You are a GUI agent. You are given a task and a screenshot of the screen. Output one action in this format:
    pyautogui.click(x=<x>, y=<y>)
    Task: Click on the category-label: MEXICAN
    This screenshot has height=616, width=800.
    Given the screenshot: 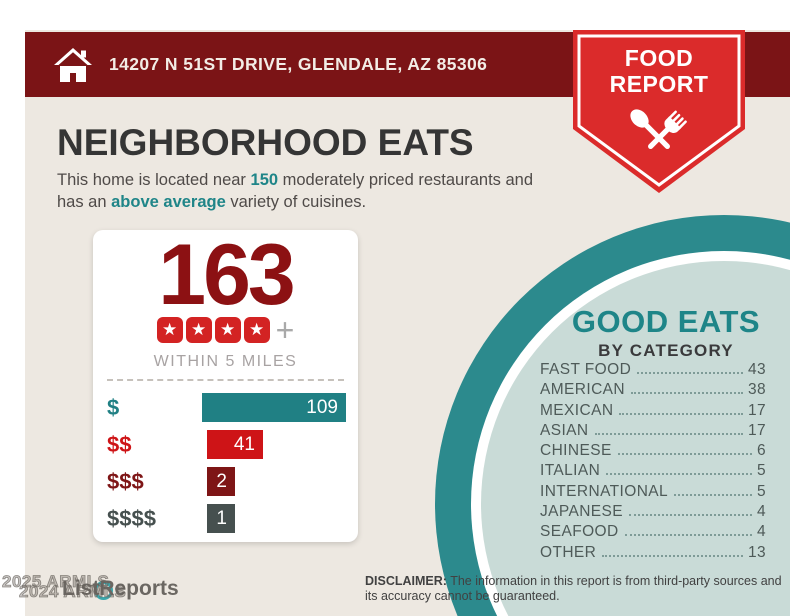 What is the action you would take?
    pyautogui.click(x=577, y=410)
    